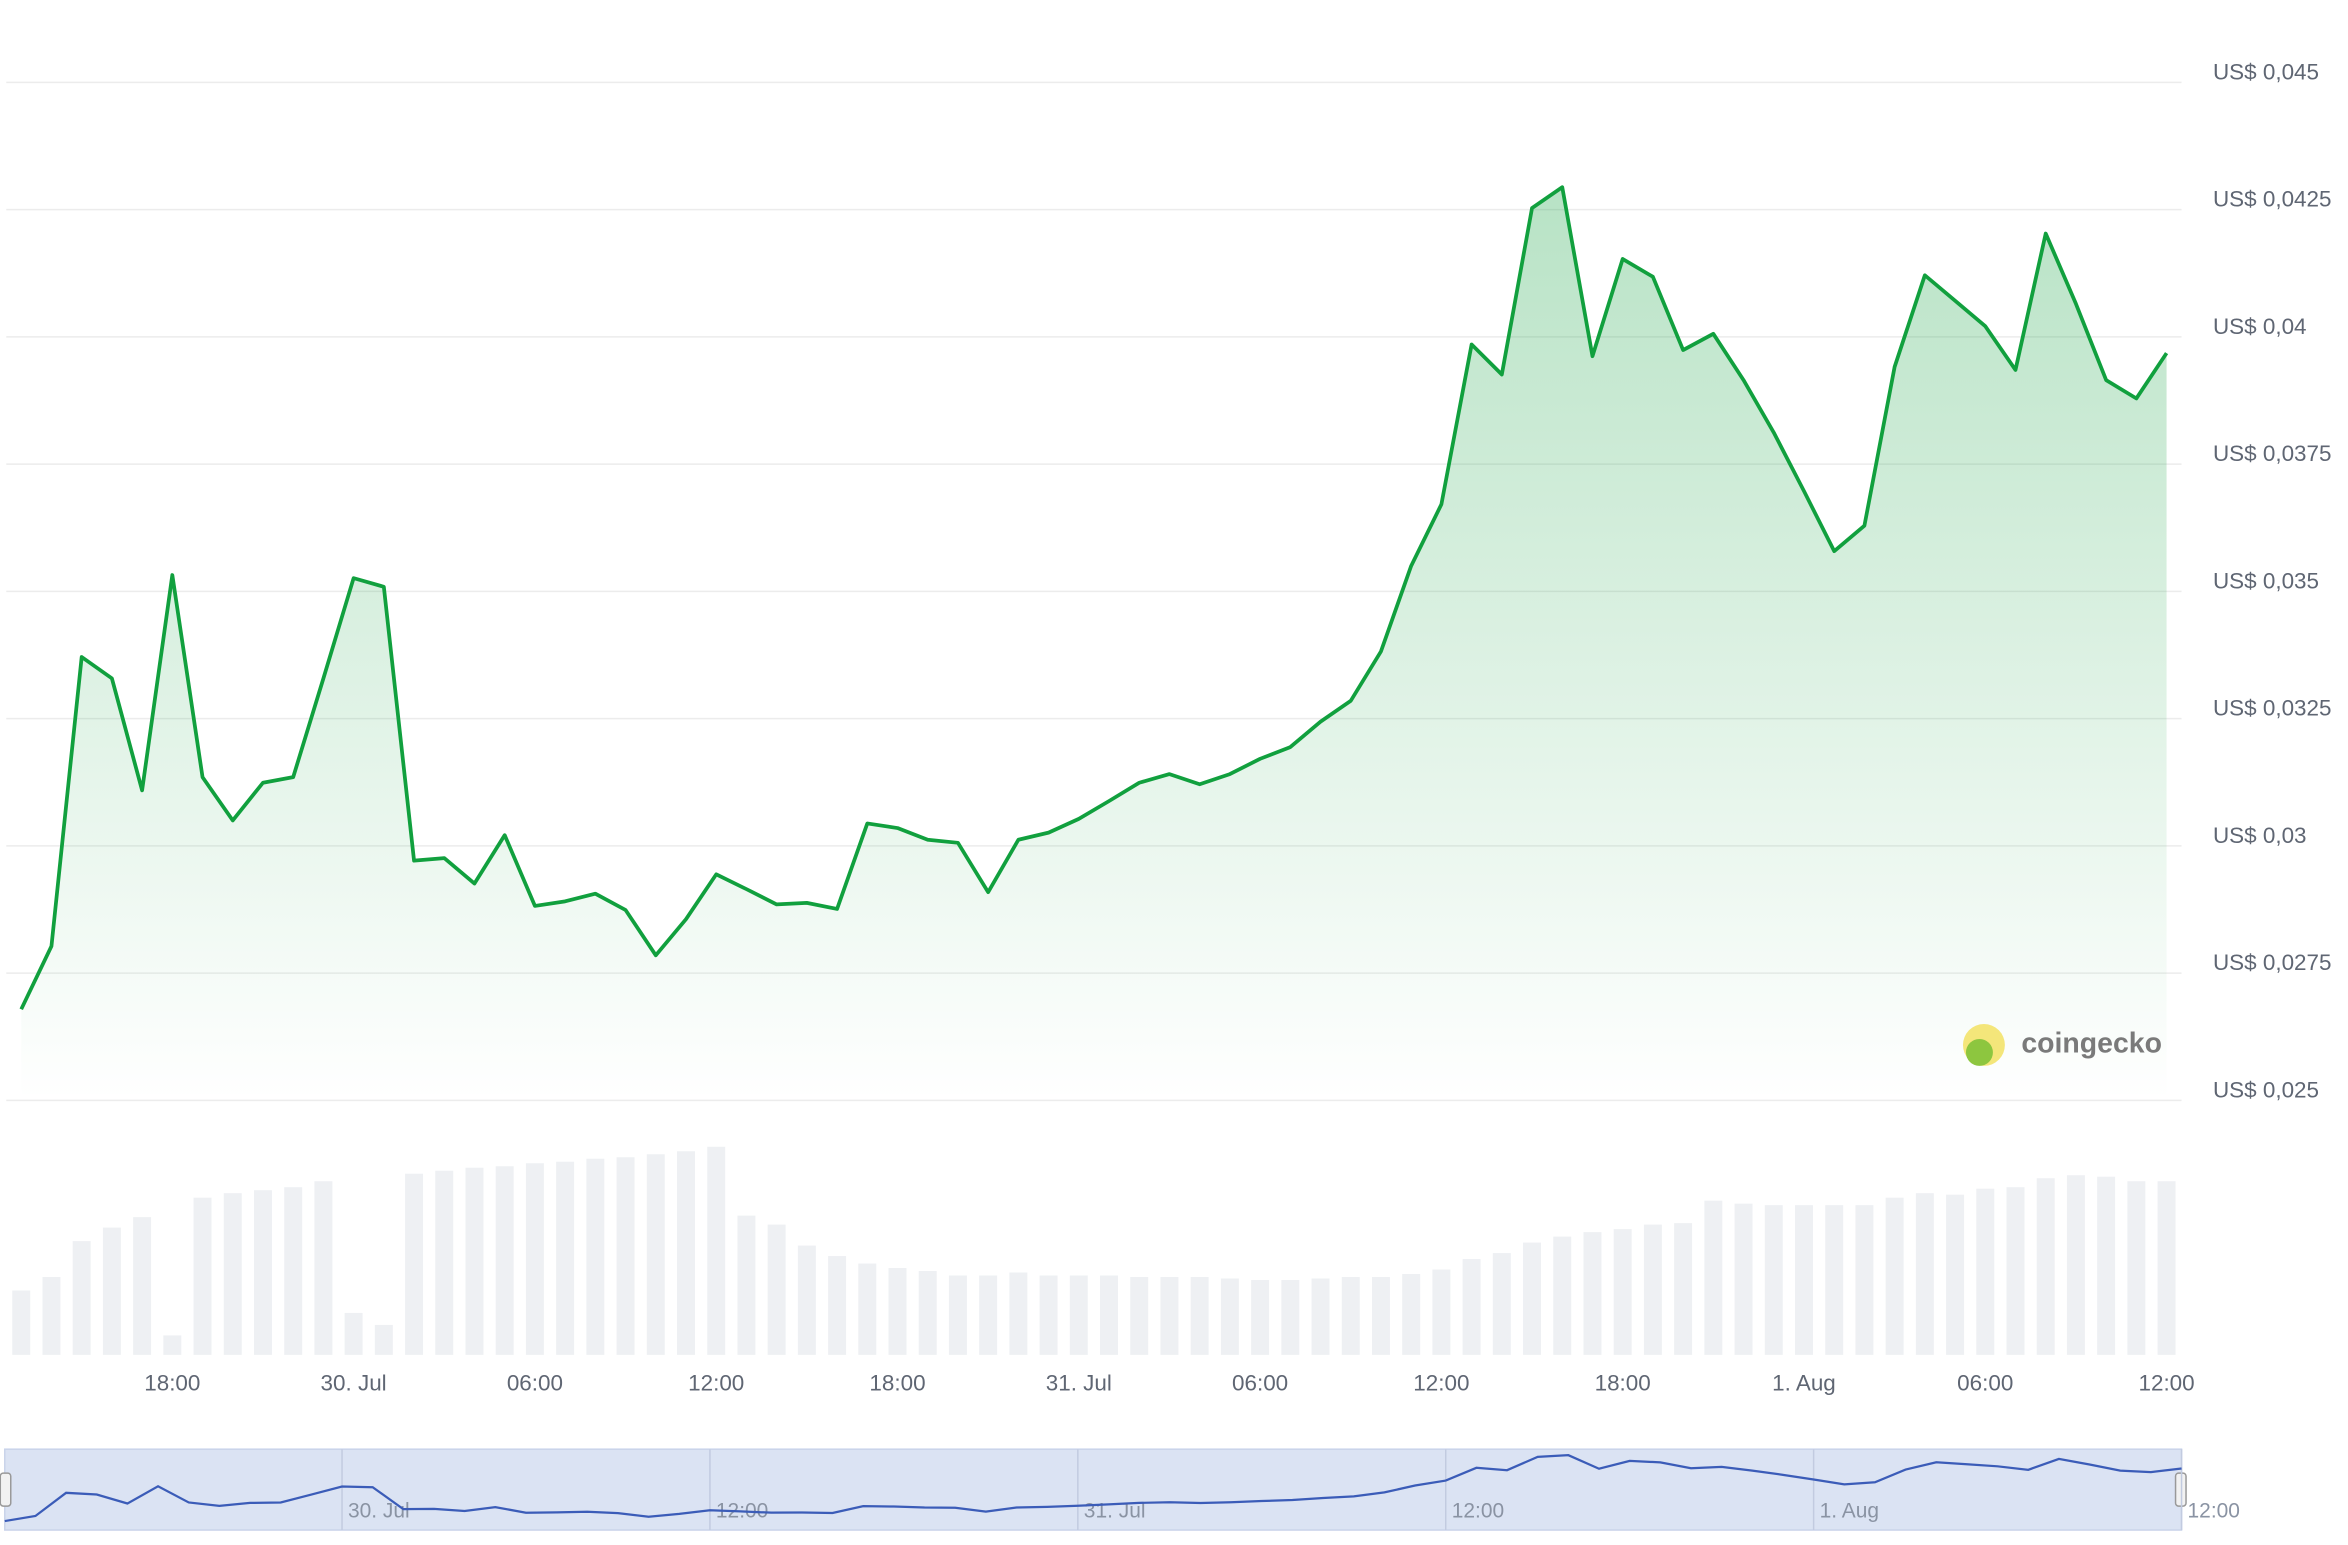 This screenshot has height=1545, width=2348. What do you see at coordinates (2091, 1043) in the screenshot?
I see `watermark-text: coingecko` at bounding box center [2091, 1043].